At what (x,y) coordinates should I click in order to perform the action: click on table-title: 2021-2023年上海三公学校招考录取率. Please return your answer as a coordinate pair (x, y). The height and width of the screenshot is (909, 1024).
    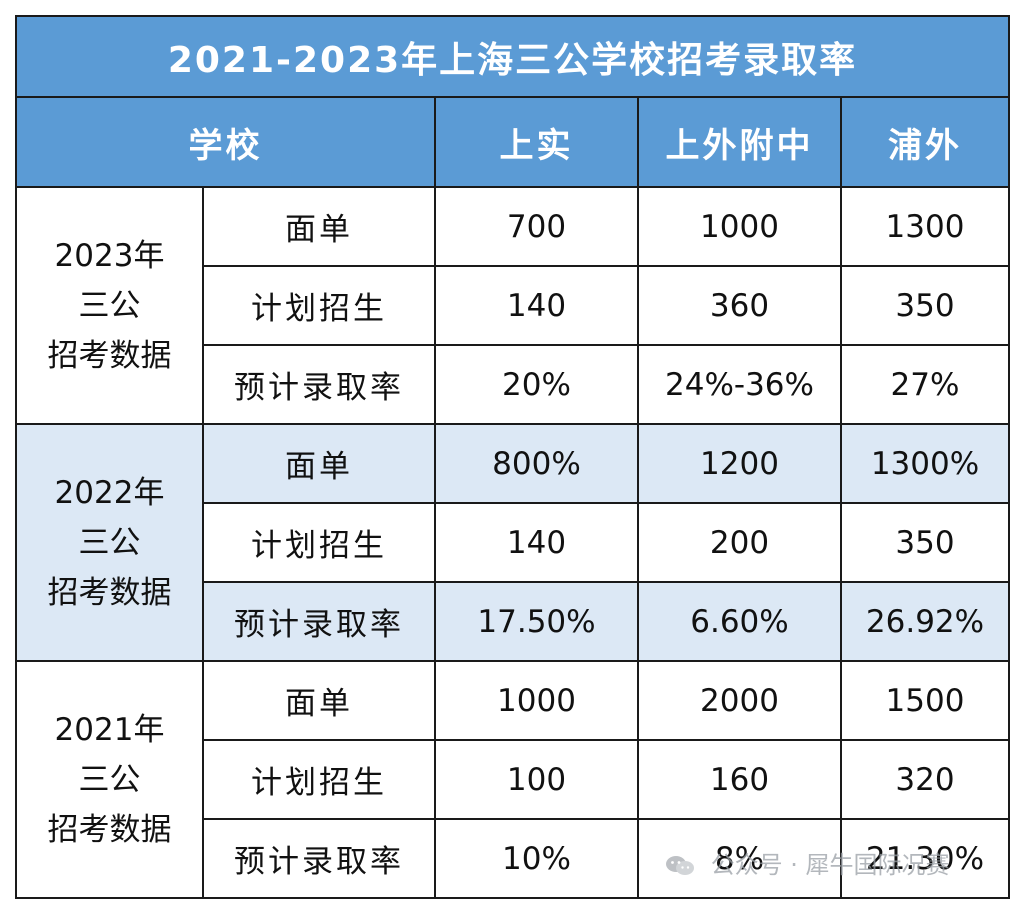
    Looking at the image, I should click on (512, 56).